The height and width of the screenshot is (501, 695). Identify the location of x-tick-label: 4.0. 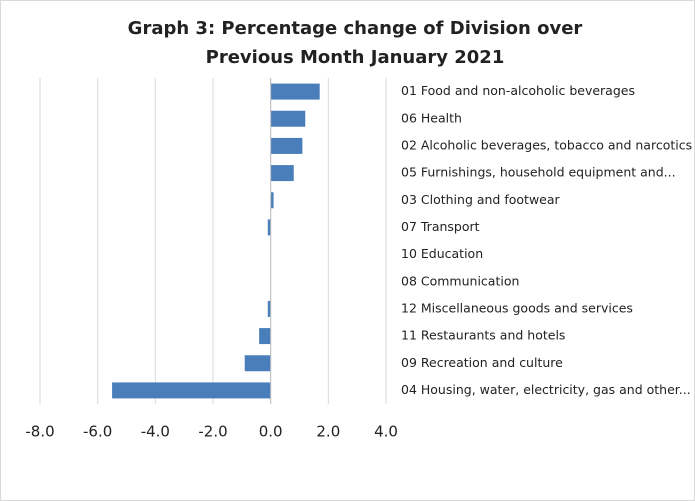
(386, 432).